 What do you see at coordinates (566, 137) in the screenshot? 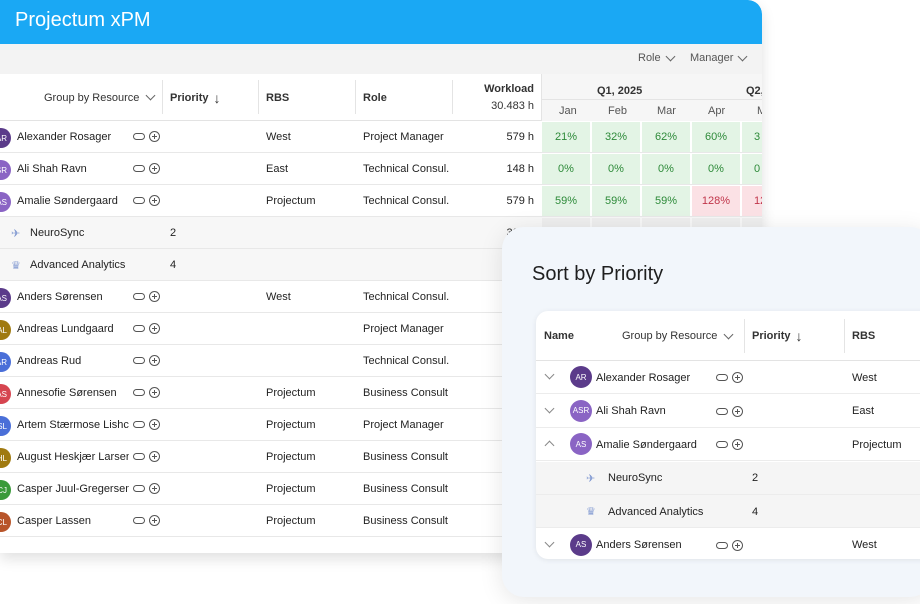
I see `utilization-cell: 21%` at bounding box center [566, 137].